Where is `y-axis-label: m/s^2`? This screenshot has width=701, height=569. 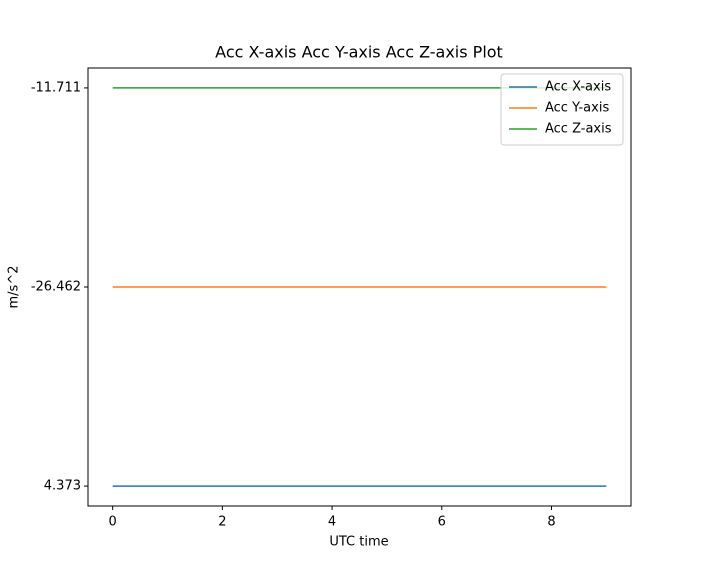
y-axis-label: m/s^2 is located at coordinates (14, 287).